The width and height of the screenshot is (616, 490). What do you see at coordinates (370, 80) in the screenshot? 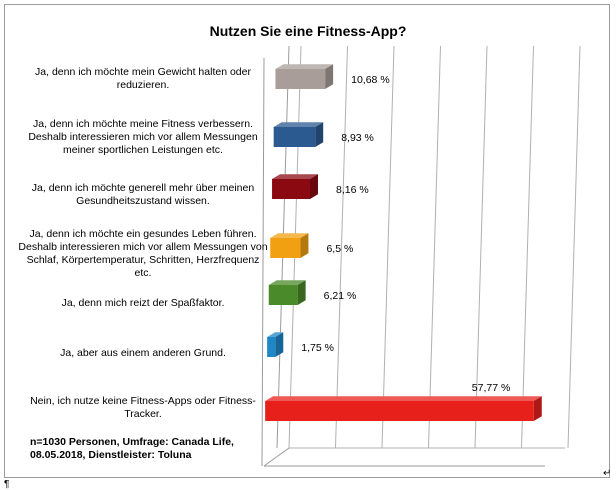
I see `value-label: 10,68 %` at bounding box center [370, 80].